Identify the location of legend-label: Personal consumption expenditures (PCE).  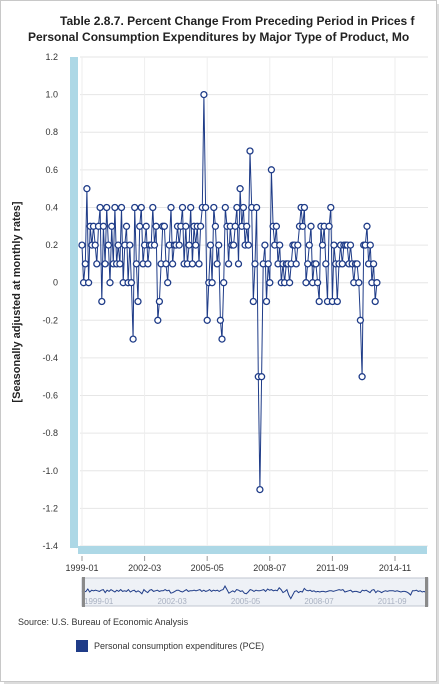
(179, 646).